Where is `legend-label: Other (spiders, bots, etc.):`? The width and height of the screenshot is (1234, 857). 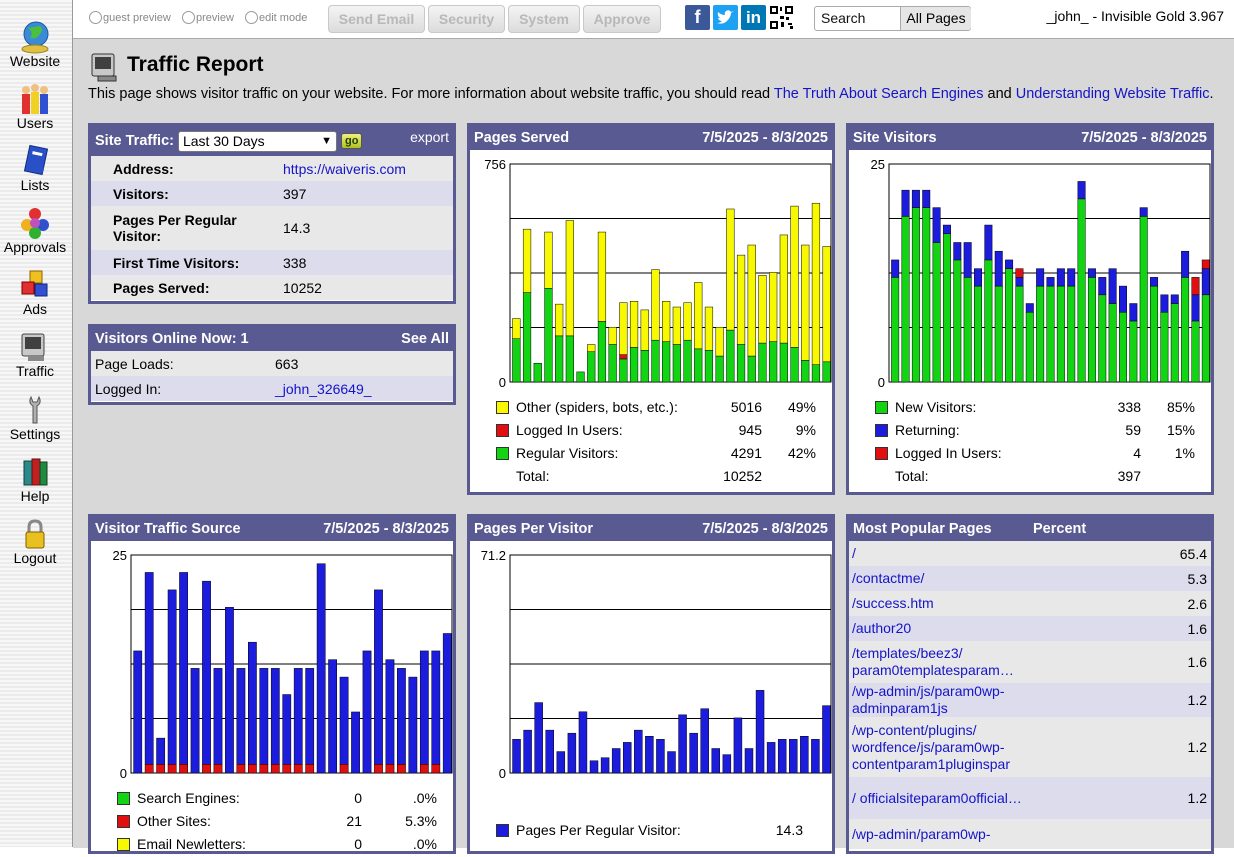 legend-label: Other (spiders, bots, etc.): is located at coordinates (597, 407).